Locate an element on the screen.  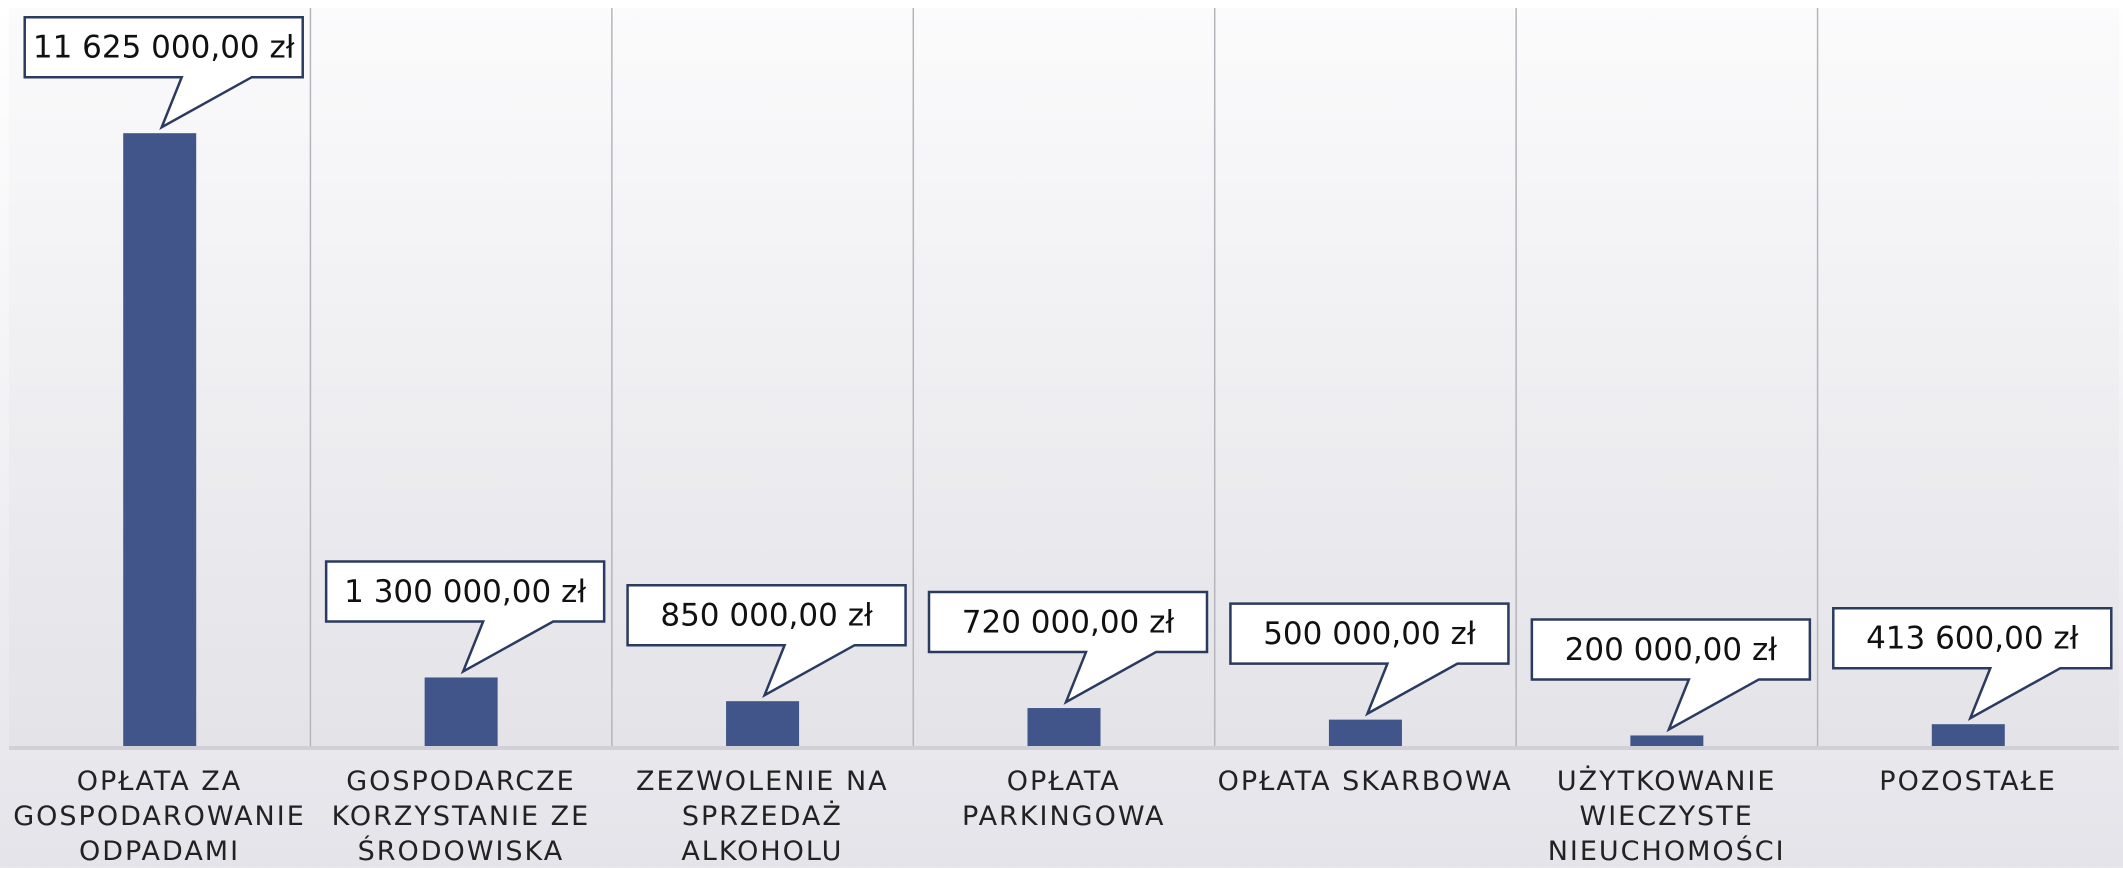
x-tick-label: POZOSTAŁE is located at coordinates (1968, 781).